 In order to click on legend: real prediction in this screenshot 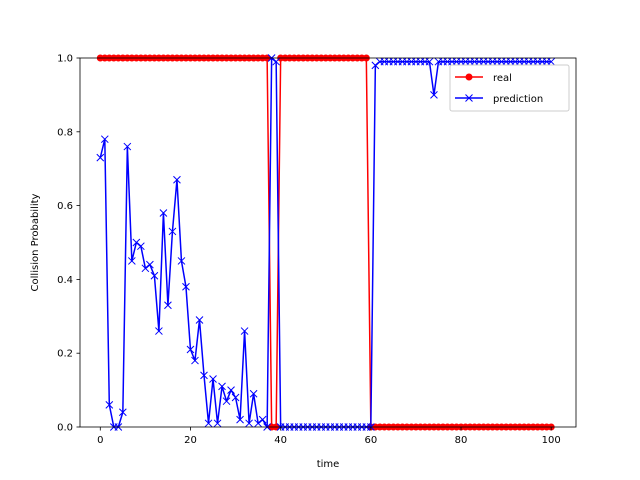, I will do `click(509, 88)`.